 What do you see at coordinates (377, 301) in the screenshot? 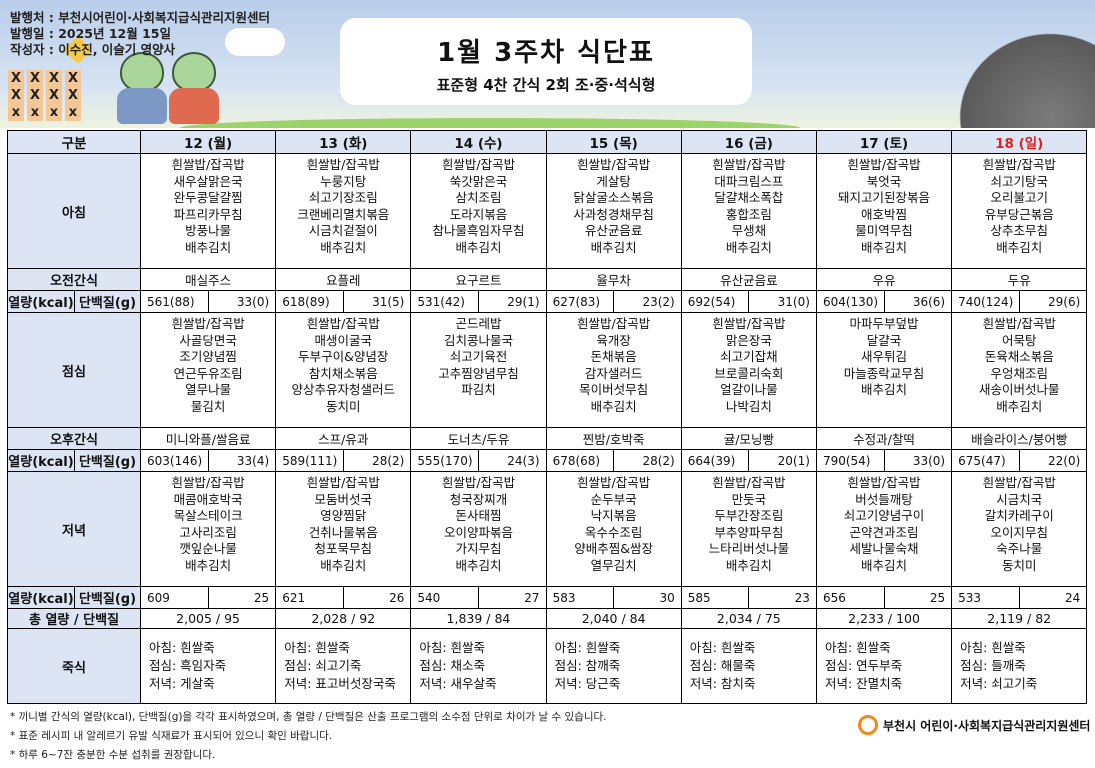
I see `protein-value: 31(5)` at bounding box center [377, 301].